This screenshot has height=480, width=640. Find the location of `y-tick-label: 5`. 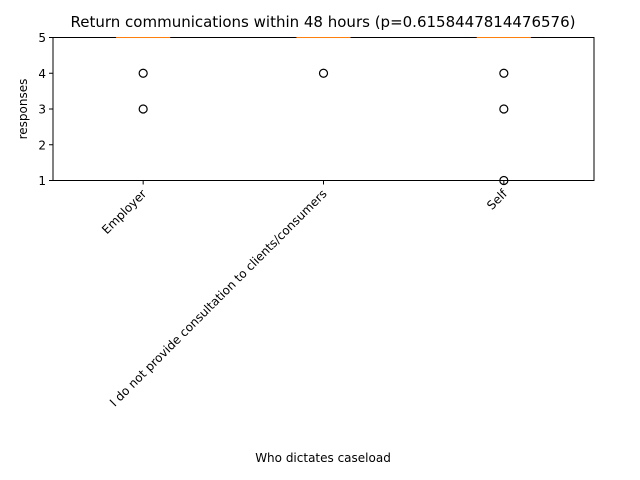

y-tick-label: 5 is located at coordinates (42, 38).